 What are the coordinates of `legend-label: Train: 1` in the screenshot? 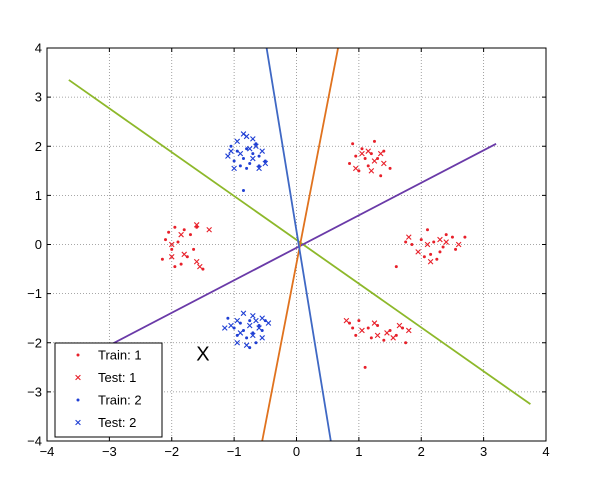 It's located at (120, 355).